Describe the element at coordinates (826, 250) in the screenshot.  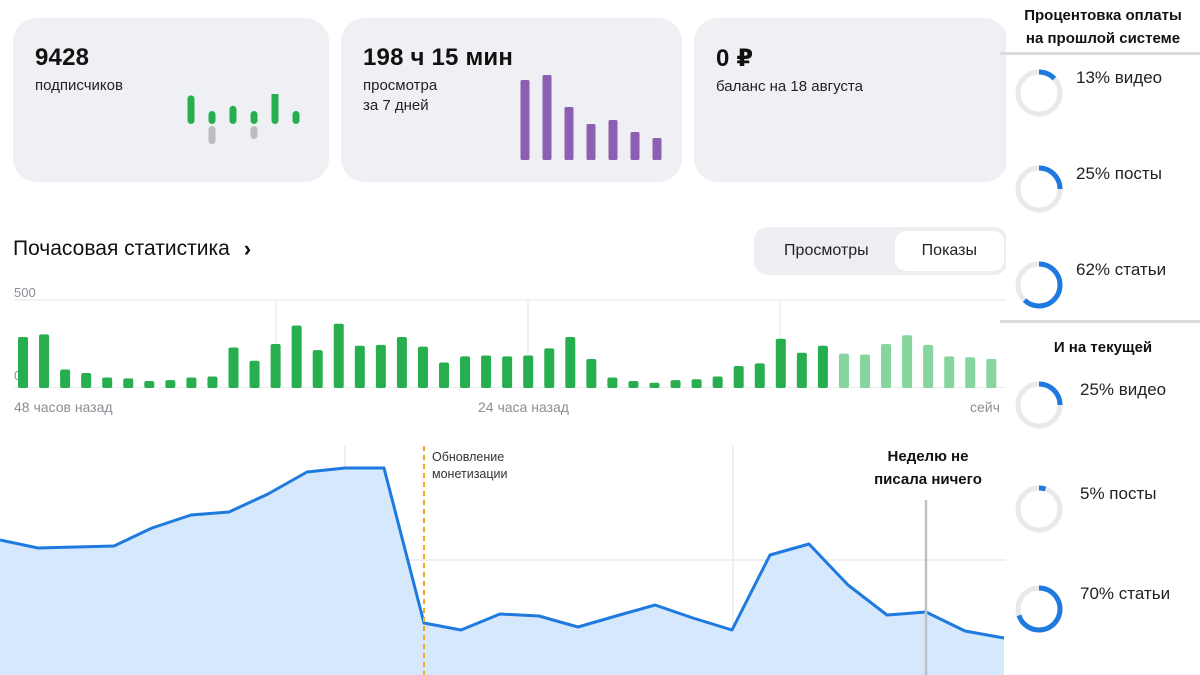
I see `tab-views: Просмотры` at that location.